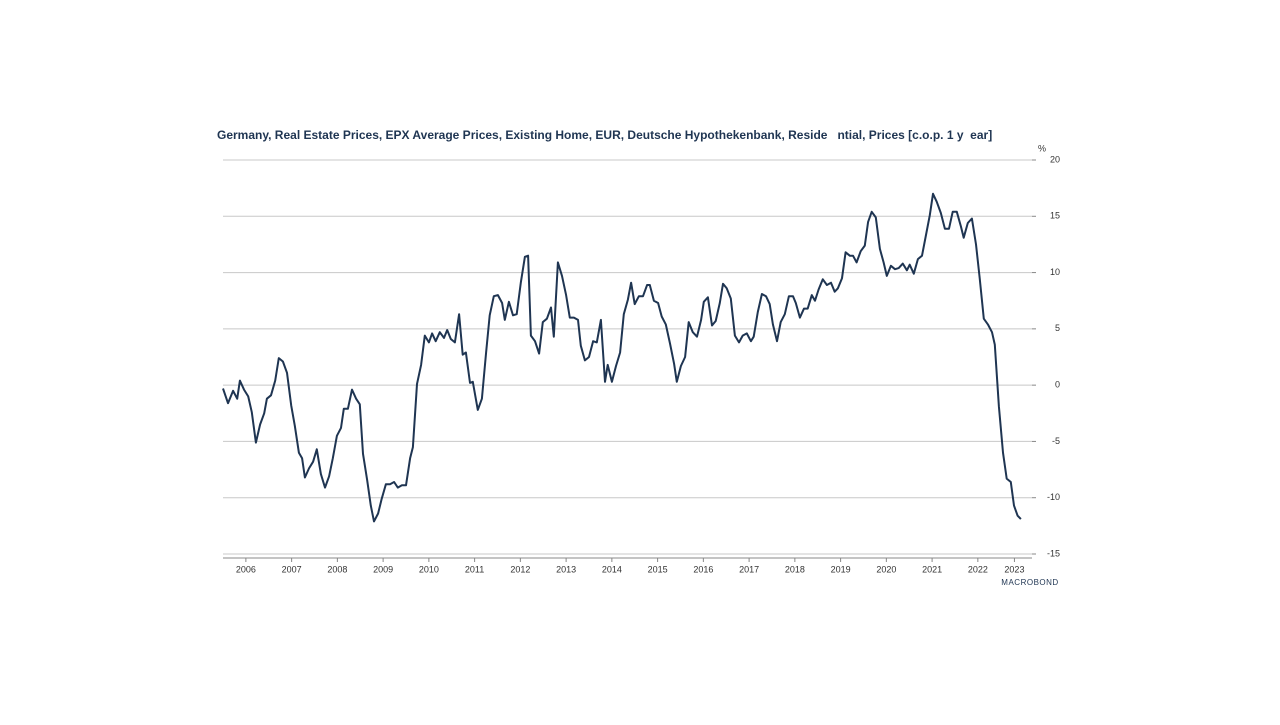  Describe the element at coordinates (703, 569) in the screenshot. I see `x-tick-label: 2016` at that location.